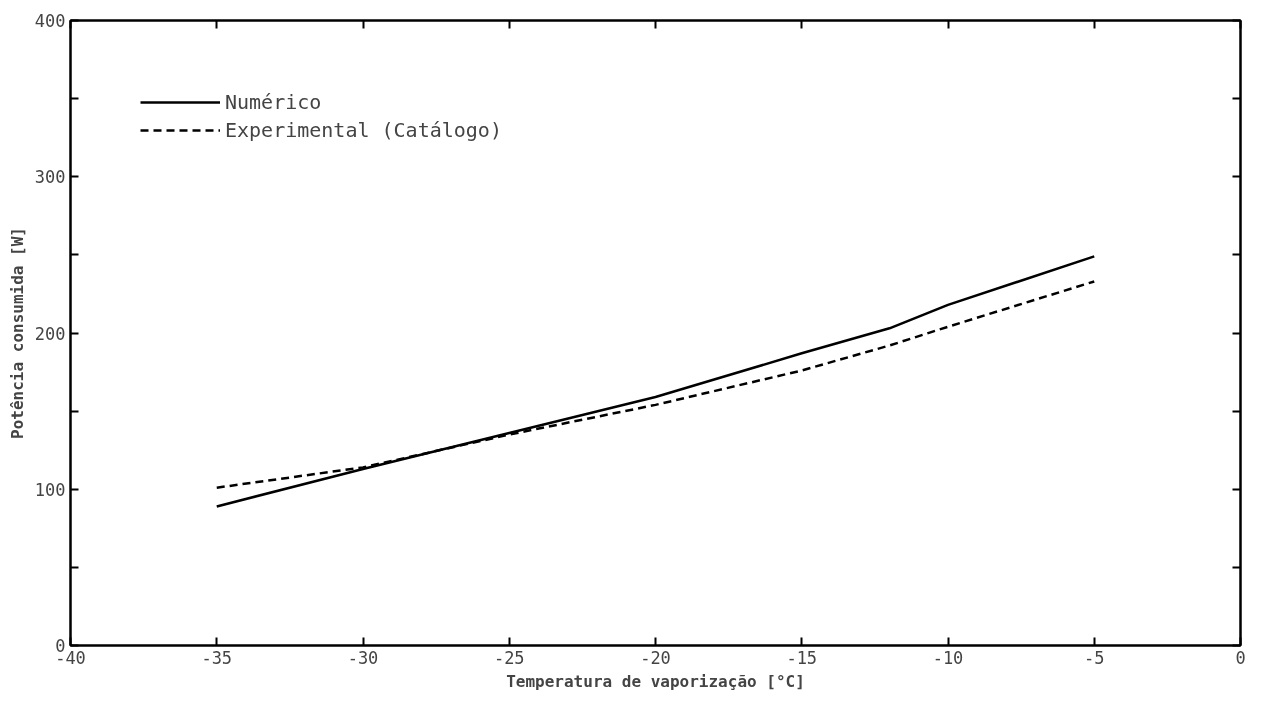 This screenshot has height=713, width=1283. What do you see at coordinates (802, 657) in the screenshot?
I see `x-tick-label: -15` at bounding box center [802, 657].